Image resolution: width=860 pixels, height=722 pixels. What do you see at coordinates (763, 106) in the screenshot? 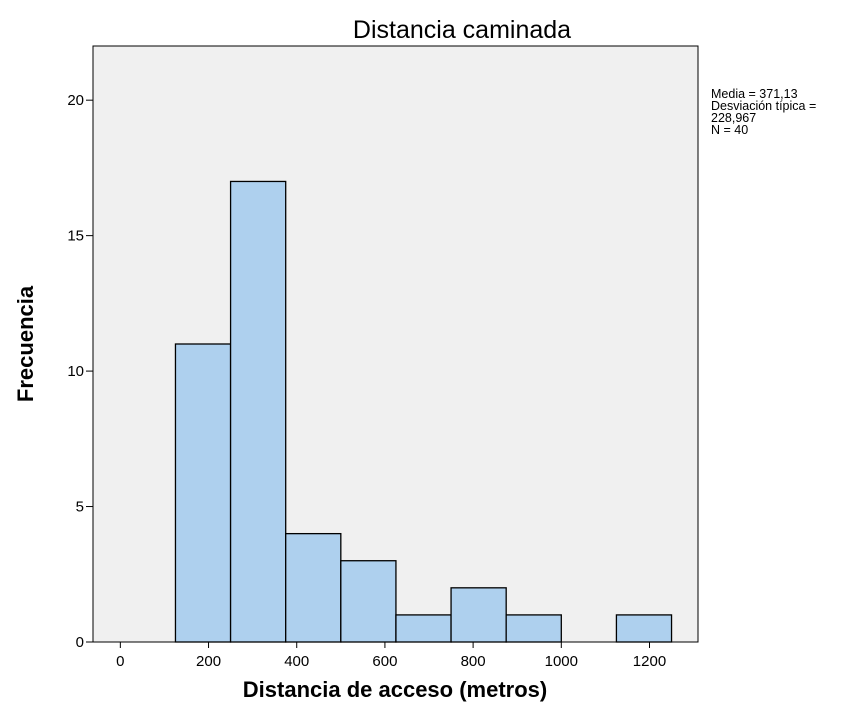
I see `stat-std-label: Desviación típica =` at bounding box center [763, 106].